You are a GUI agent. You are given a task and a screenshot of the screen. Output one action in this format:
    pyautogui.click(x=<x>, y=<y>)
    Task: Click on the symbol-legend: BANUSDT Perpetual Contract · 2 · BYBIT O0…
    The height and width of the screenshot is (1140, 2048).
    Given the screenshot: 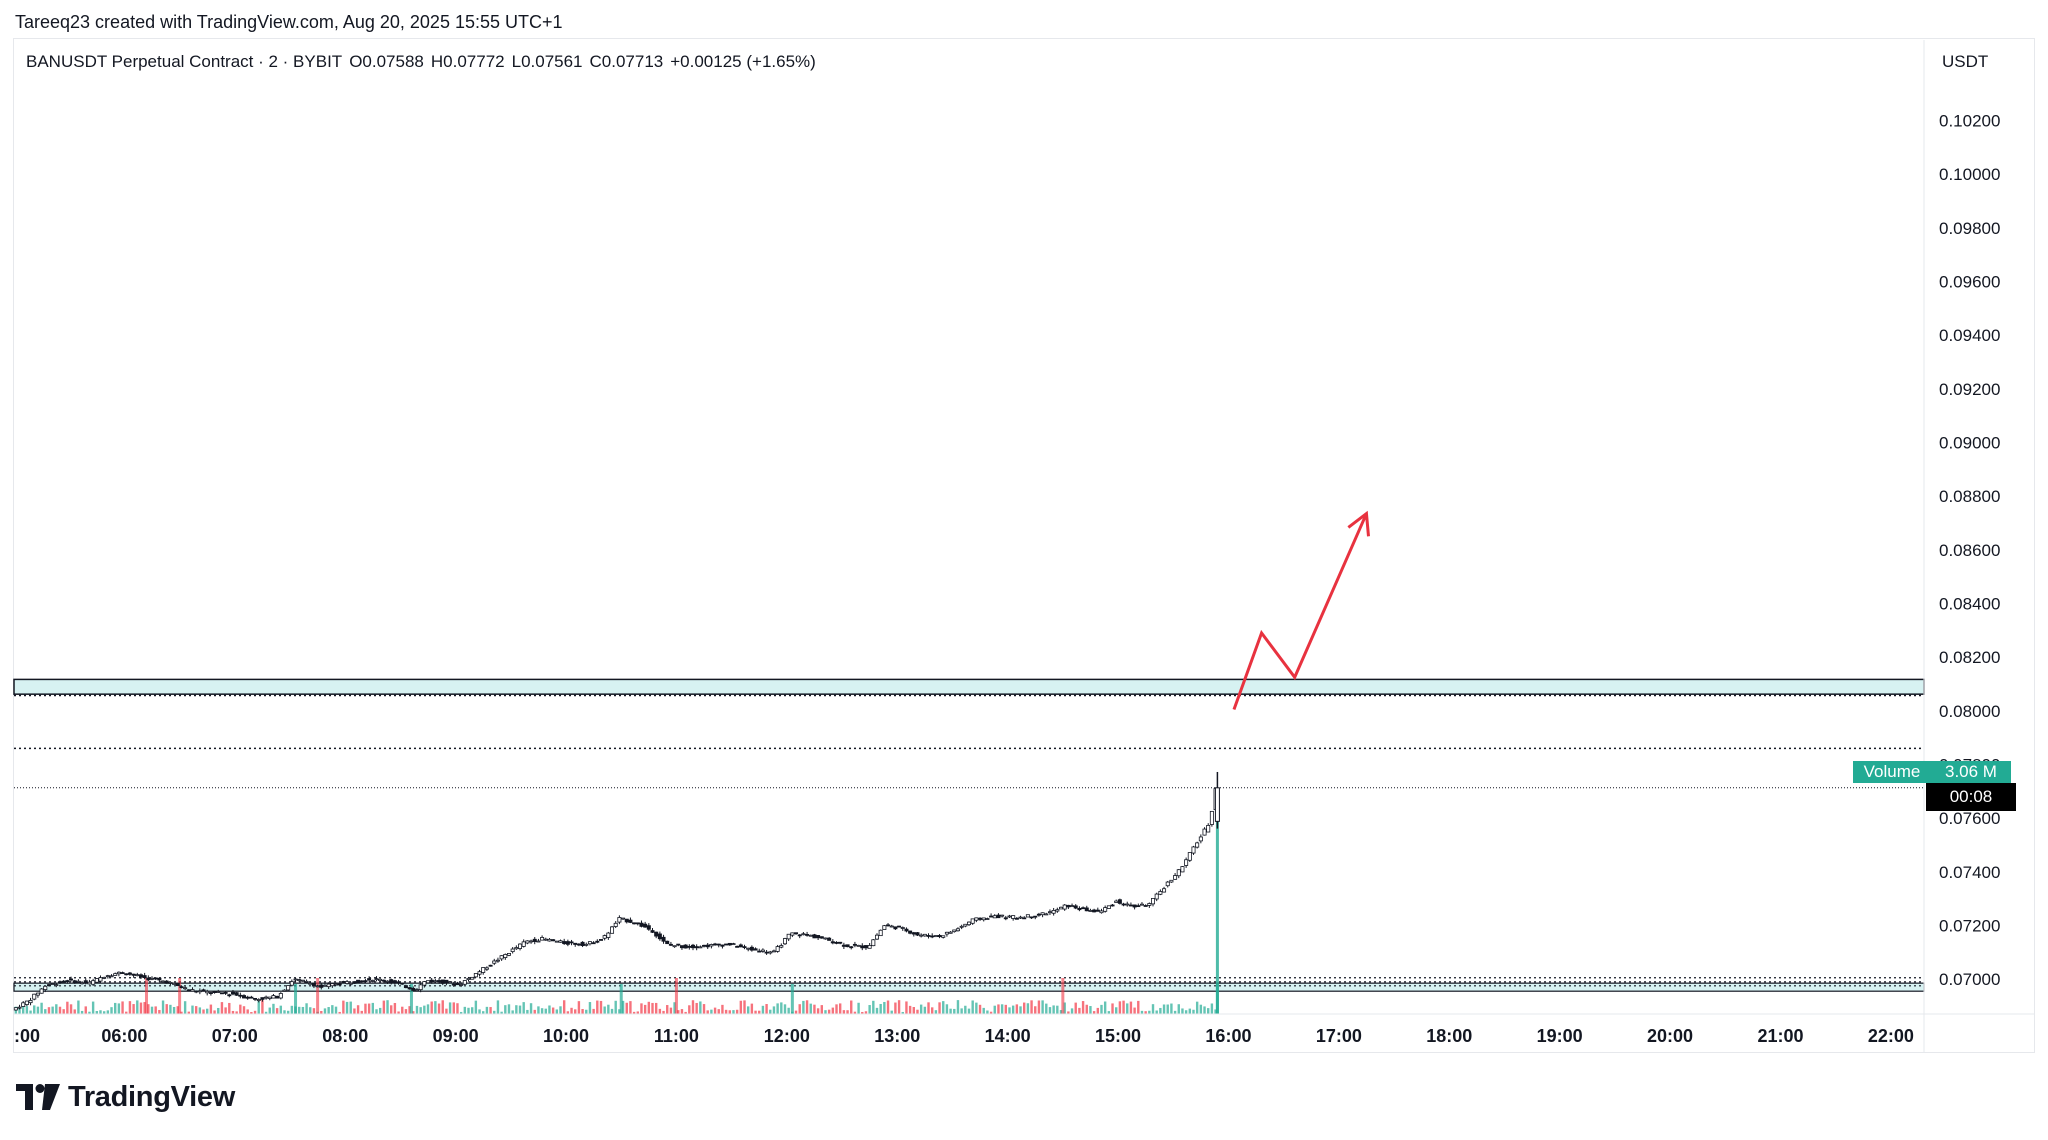 What is the action you would take?
    pyautogui.click(x=424, y=62)
    